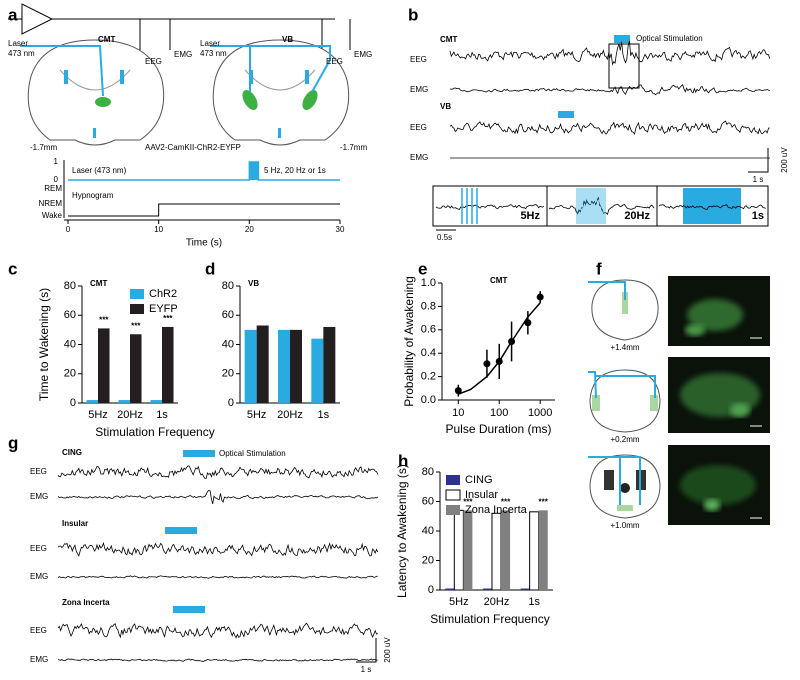 The height and width of the screenshot is (680, 800). I want to click on slice-diagrams, so click(679, 400).